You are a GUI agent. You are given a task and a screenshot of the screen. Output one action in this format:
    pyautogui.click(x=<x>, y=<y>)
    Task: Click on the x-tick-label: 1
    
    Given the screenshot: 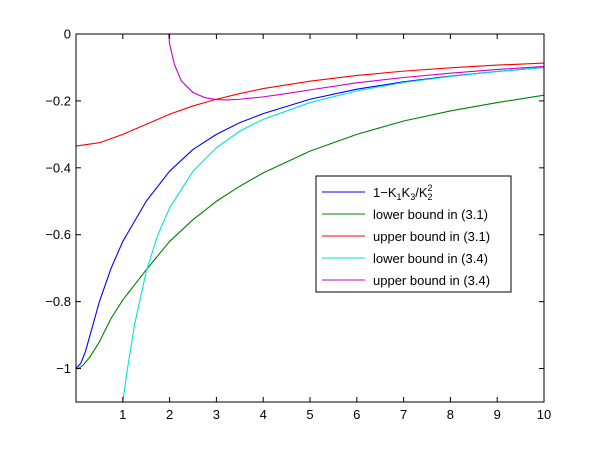 What is the action you would take?
    pyautogui.click(x=122, y=414)
    